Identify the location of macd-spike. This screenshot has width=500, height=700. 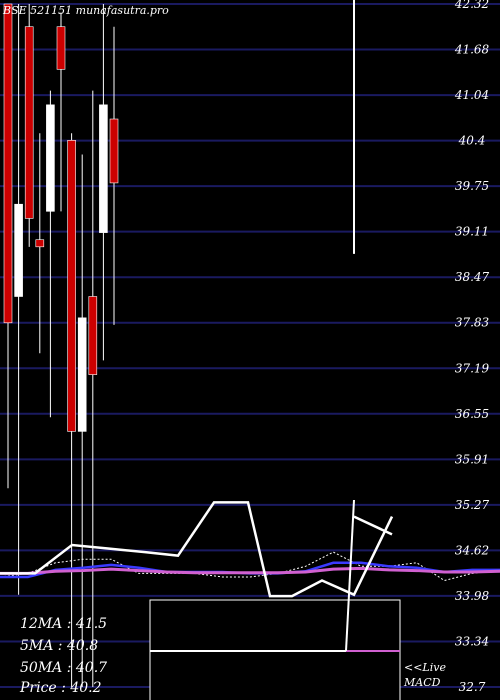
(350, 575).